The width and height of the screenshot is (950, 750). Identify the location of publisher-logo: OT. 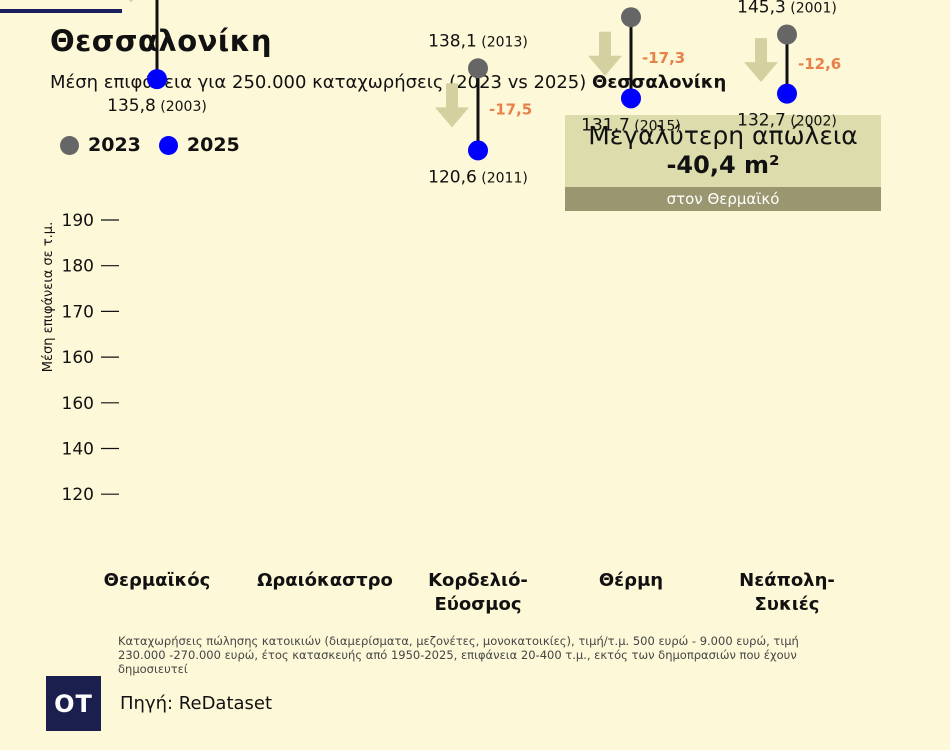
(73, 703).